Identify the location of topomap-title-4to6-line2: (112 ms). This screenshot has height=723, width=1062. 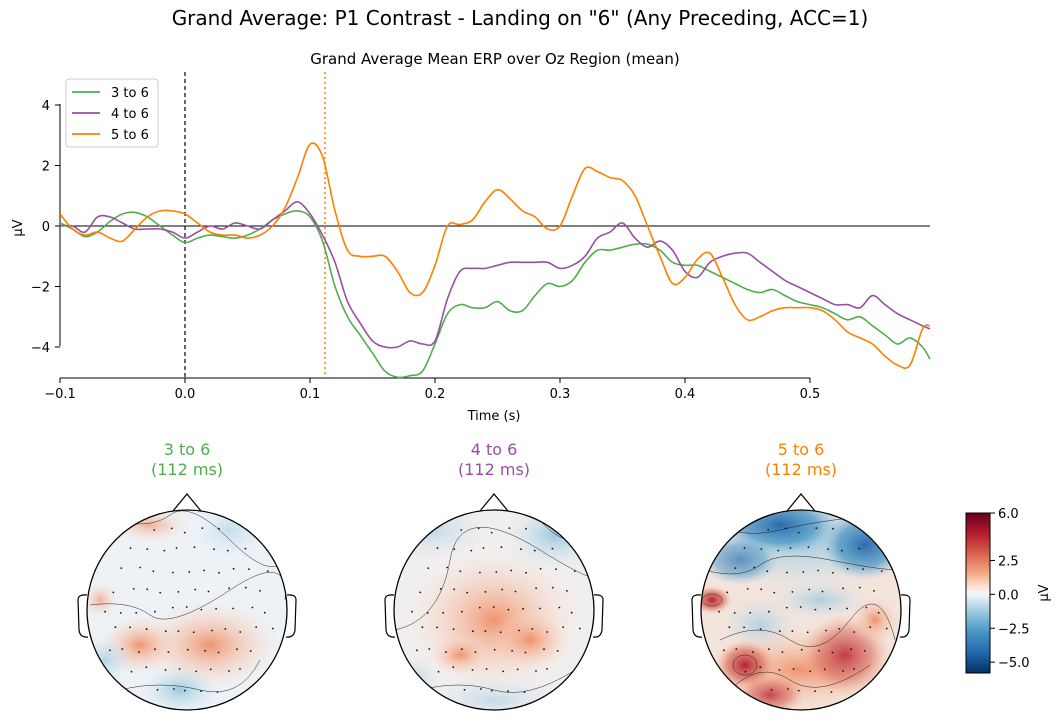
(494, 469).